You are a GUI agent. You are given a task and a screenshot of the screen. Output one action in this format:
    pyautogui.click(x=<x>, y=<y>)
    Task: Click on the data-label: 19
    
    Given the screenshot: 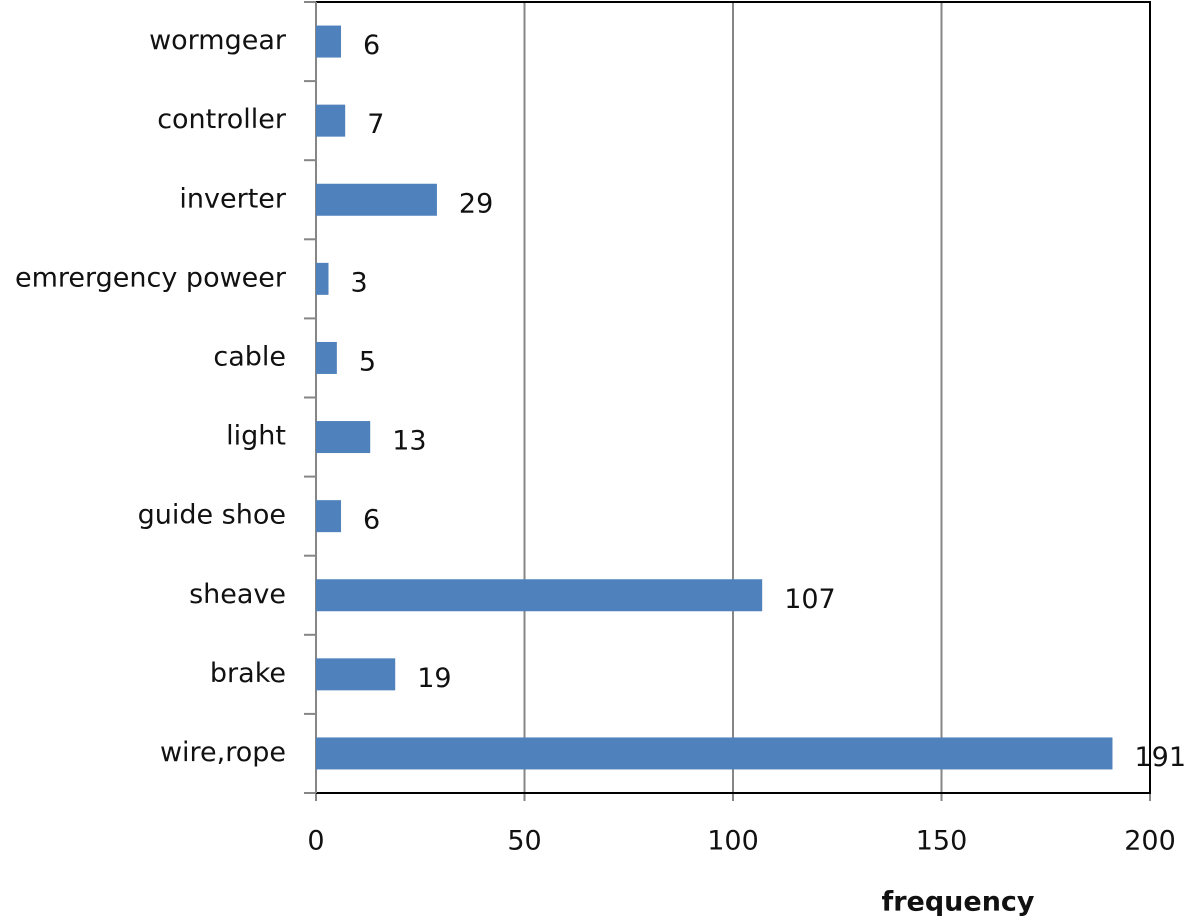 What is the action you would take?
    pyautogui.click(x=434, y=678)
    